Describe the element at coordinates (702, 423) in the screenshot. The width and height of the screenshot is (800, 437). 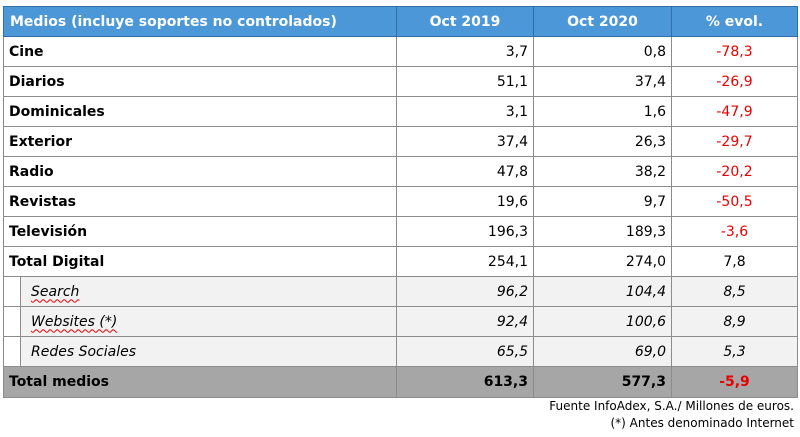
I see `footnote: (*) Antes denominado Internet` at that location.